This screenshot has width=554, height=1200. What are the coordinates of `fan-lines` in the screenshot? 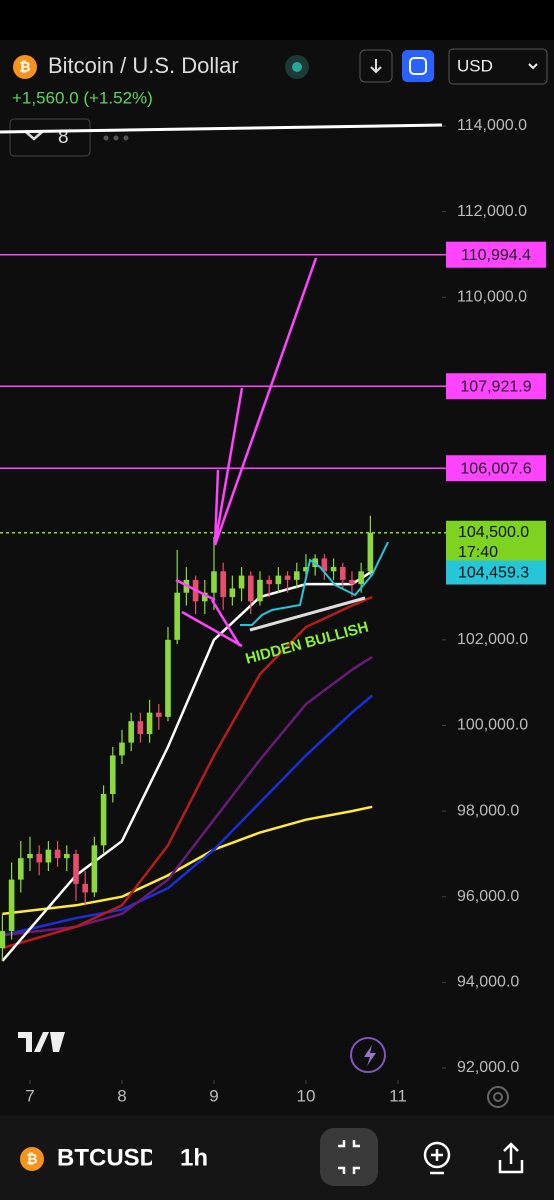 It's located at (246, 452).